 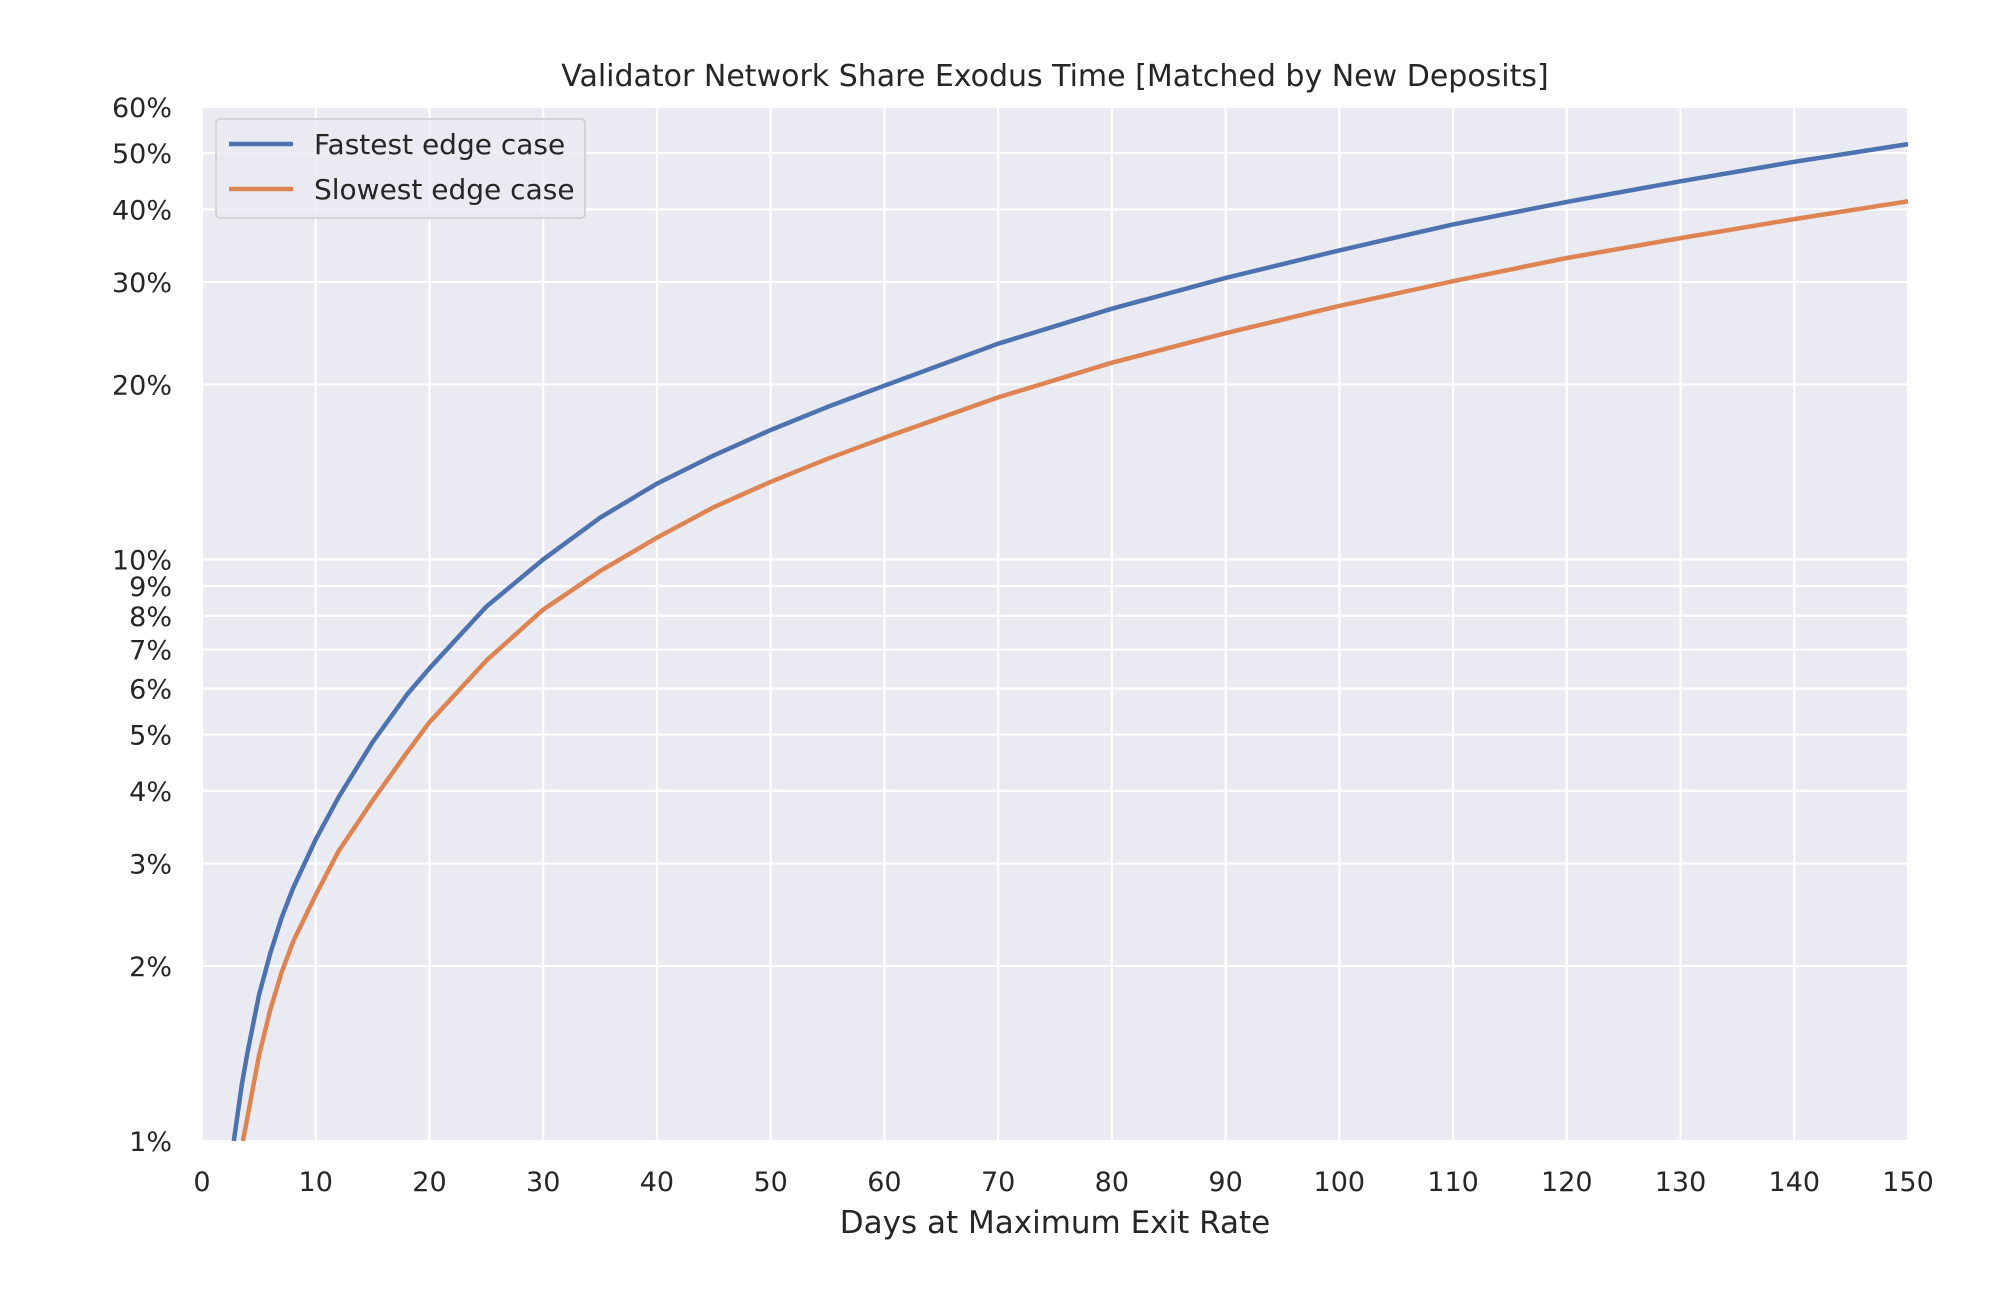 What do you see at coordinates (142, 154) in the screenshot?
I see `y-tick-label: 50%` at bounding box center [142, 154].